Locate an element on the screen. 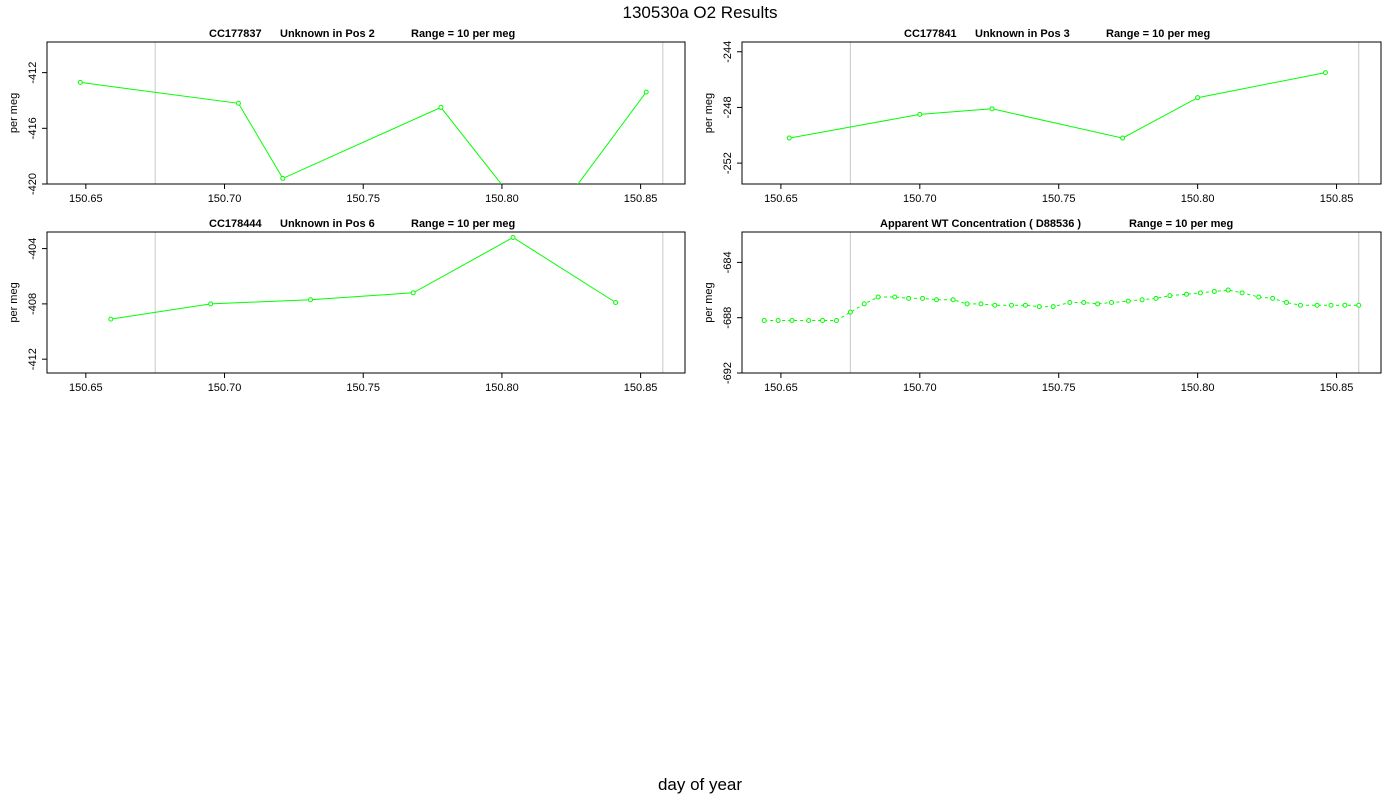 This screenshot has height=800, width=1400. y-tick-label: -420 is located at coordinates (33, 184).